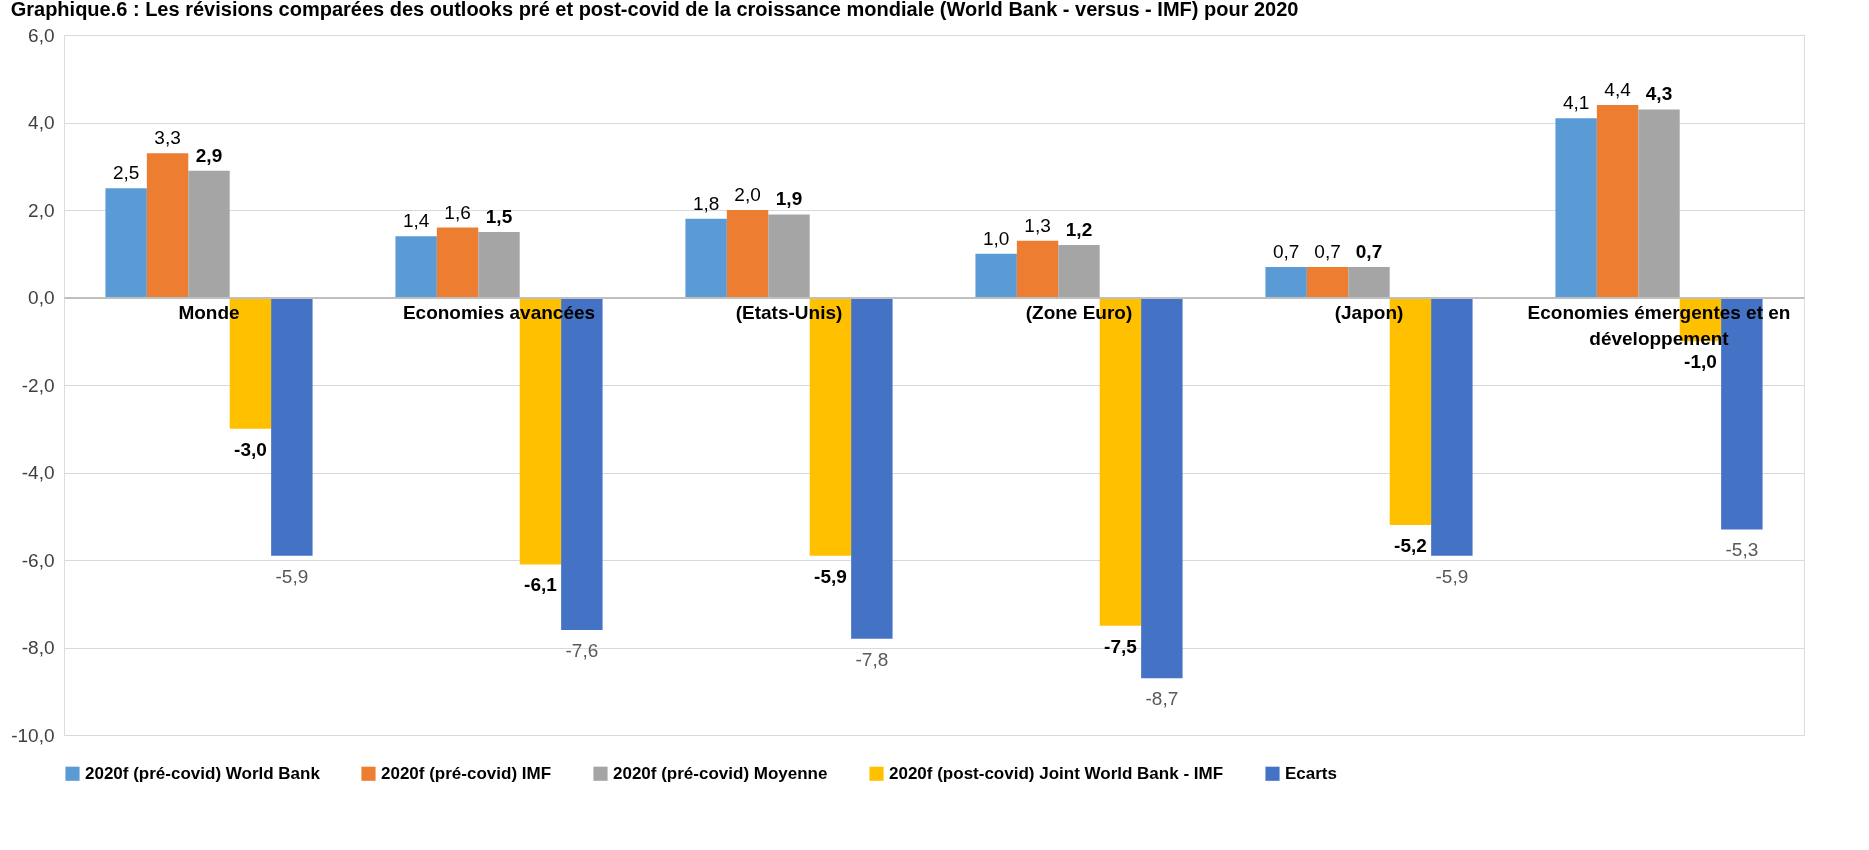 The height and width of the screenshot is (850, 1869). I want to click on y-tick-label: -8,0, so click(38, 647).